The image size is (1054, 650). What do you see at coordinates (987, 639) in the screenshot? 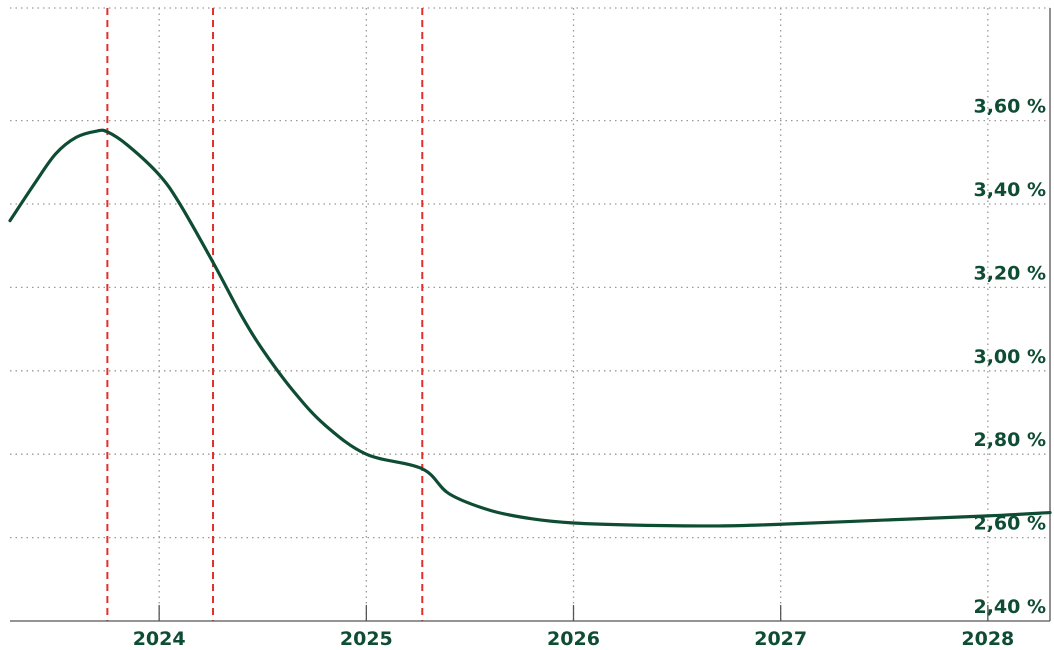
I see `x-tick-label: 2028` at bounding box center [987, 639].